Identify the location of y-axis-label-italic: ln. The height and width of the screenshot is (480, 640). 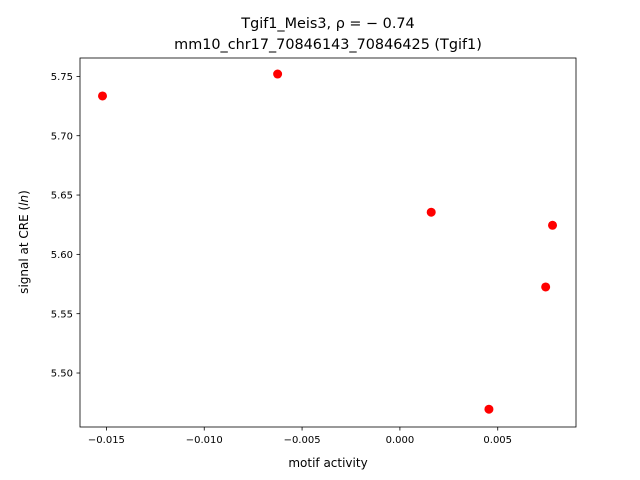
(24, 200).